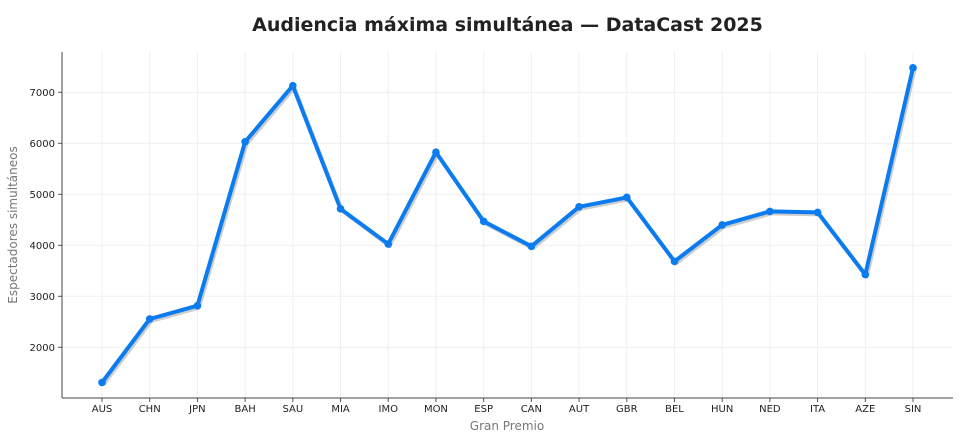 Image resolution: width=961 pixels, height=444 pixels. What do you see at coordinates (507, 426) in the screenshot?
I see `x-axis-label: Gran Premio` at bounding box center [507, 426].